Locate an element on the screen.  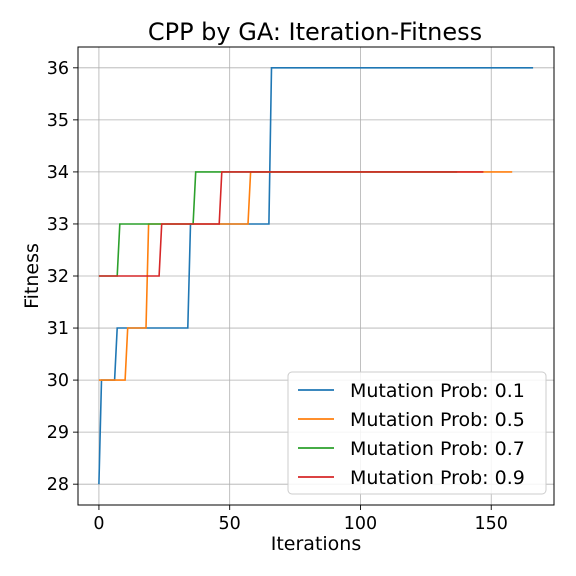
chart-title: CPP by GA: Iteration-Fitness is located at coordinates (315, 32).